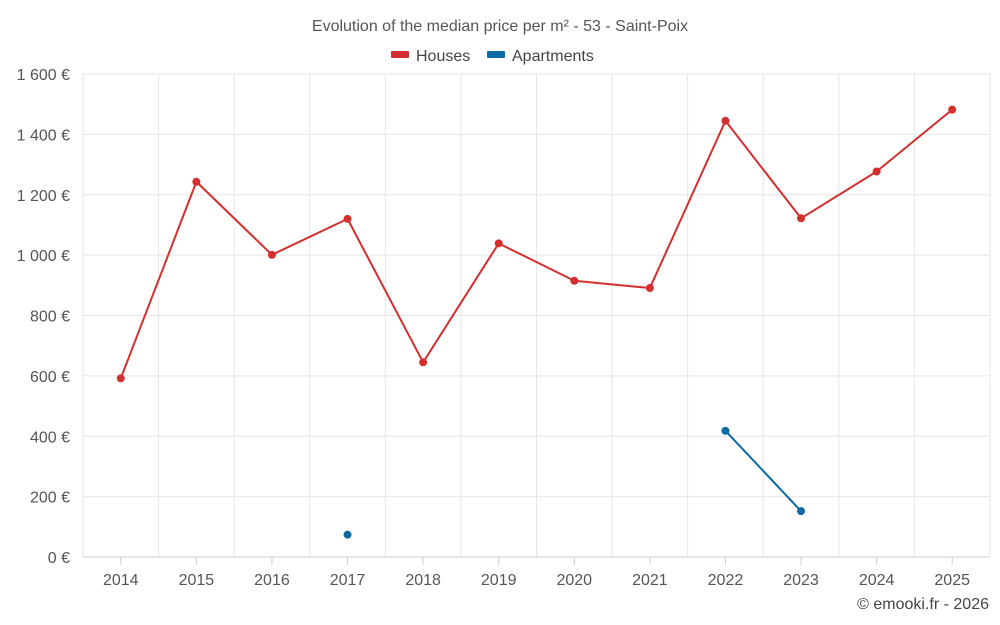  Describe the element at coordinates (271, 254) in the screenshot. I see `data-point-houses-2016` at that location.